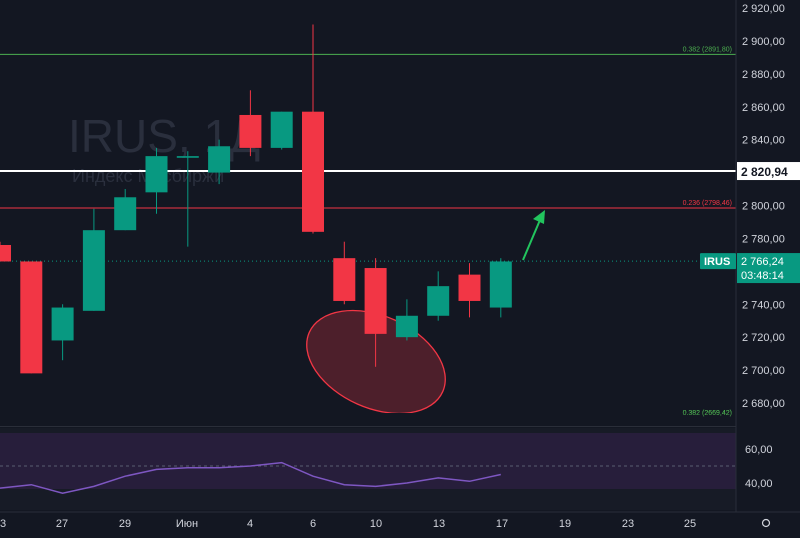  I want to click on trend-arrow-shaft, so click(531, 240).